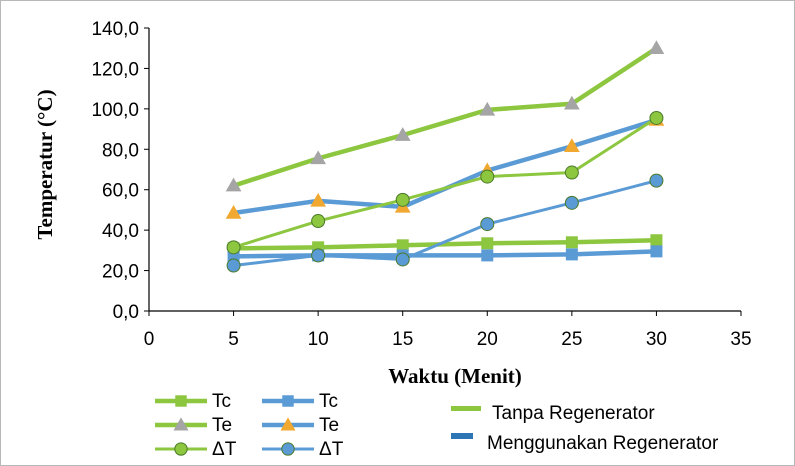 This screenshot has height=466, width=795. I want to click on y-tick-label: 40,0, so click(120, 231).